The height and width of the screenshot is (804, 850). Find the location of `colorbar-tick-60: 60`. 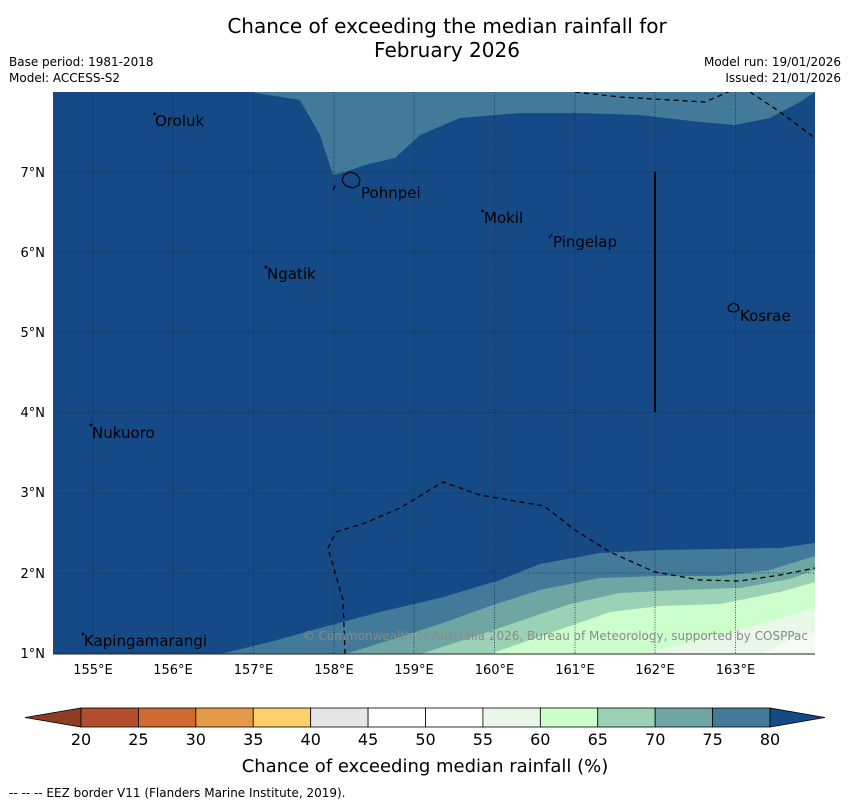

colorbar-tick-60: 60 is located at coordinates (540, 739).